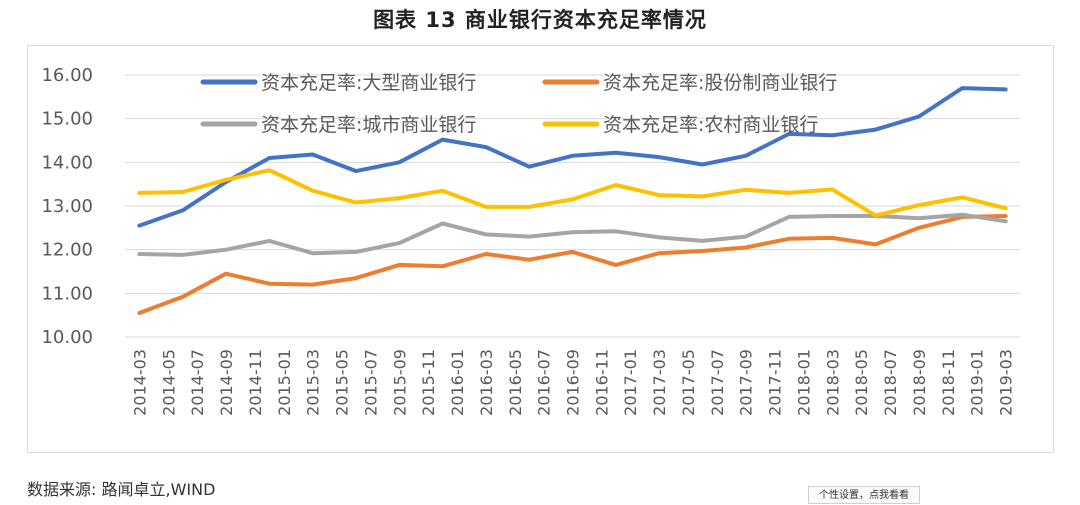 The height and width of the screenshot is (505, 1080). Describe the element at coordinates (67, 250) in the screenshot. I see `y-tick-label: 12.00` at that location.